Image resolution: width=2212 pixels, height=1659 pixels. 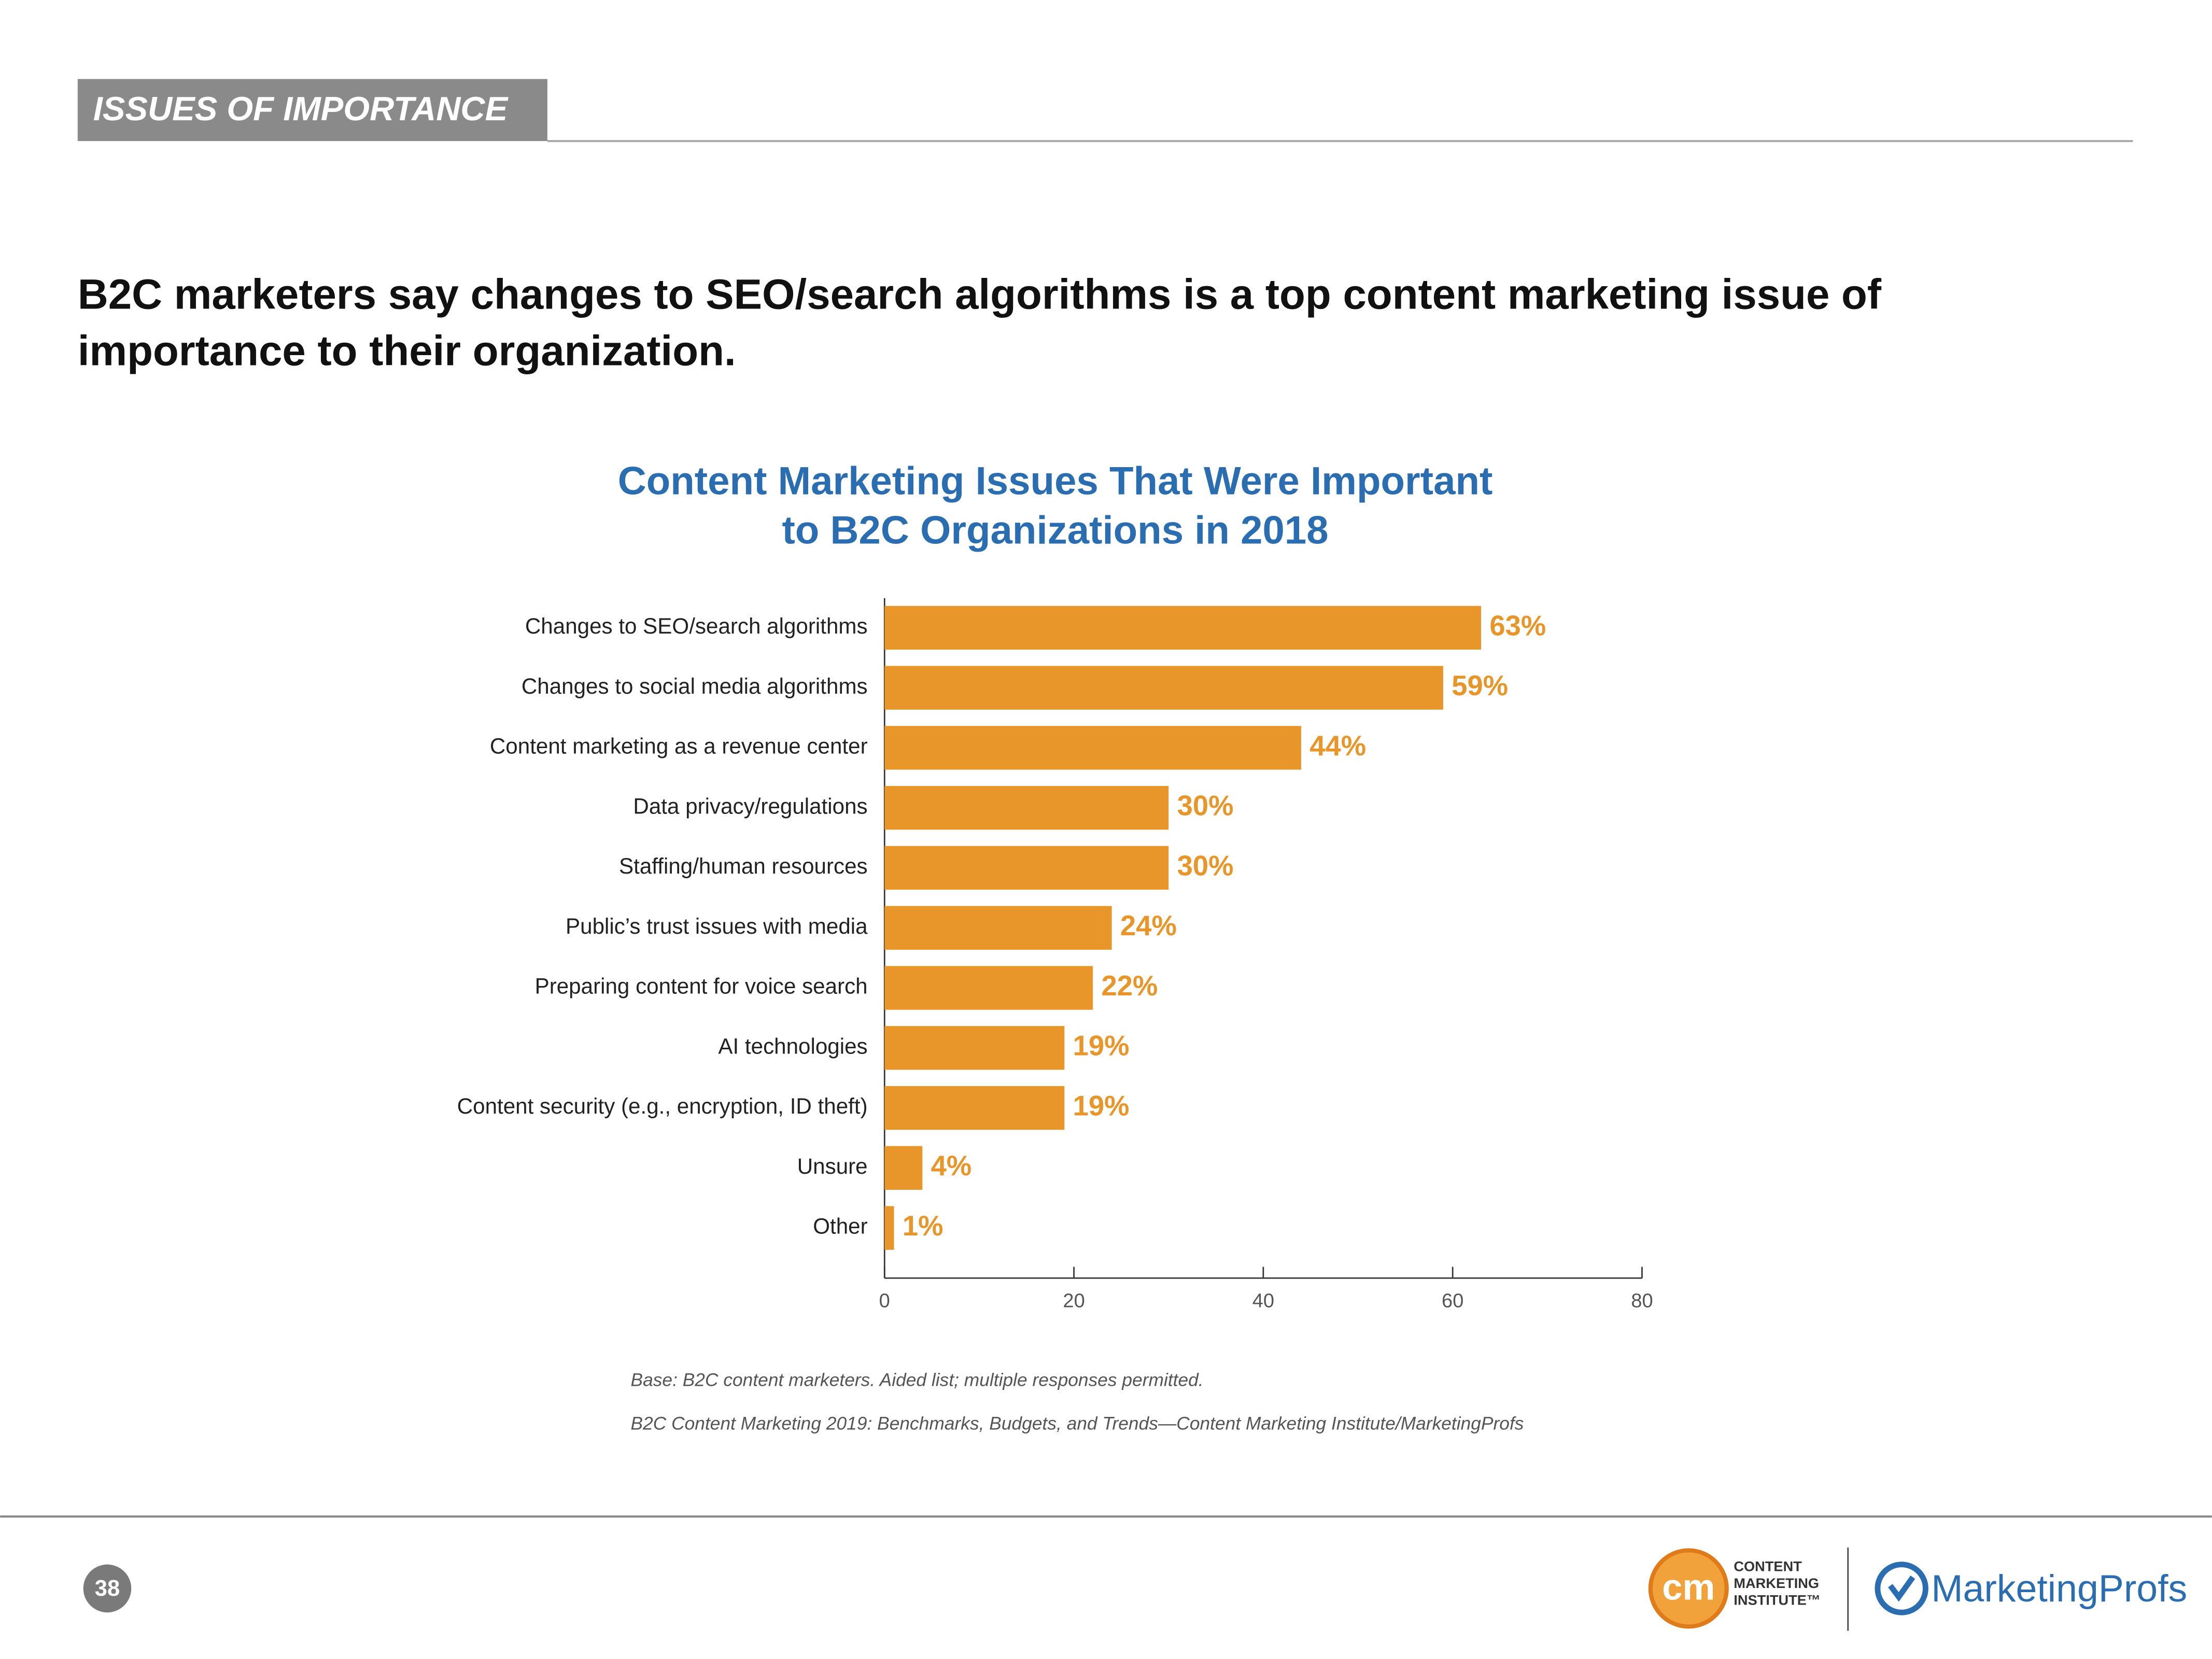 I want to click on cmi-logo-text: INSTITUTE™, so click(x=1777, y=1600).